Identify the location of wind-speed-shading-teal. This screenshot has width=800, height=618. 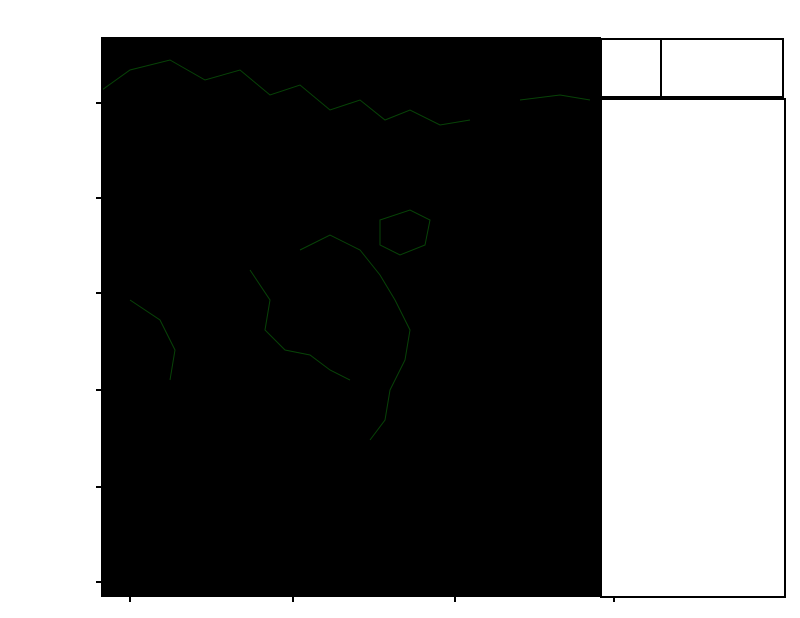
(515, 170).